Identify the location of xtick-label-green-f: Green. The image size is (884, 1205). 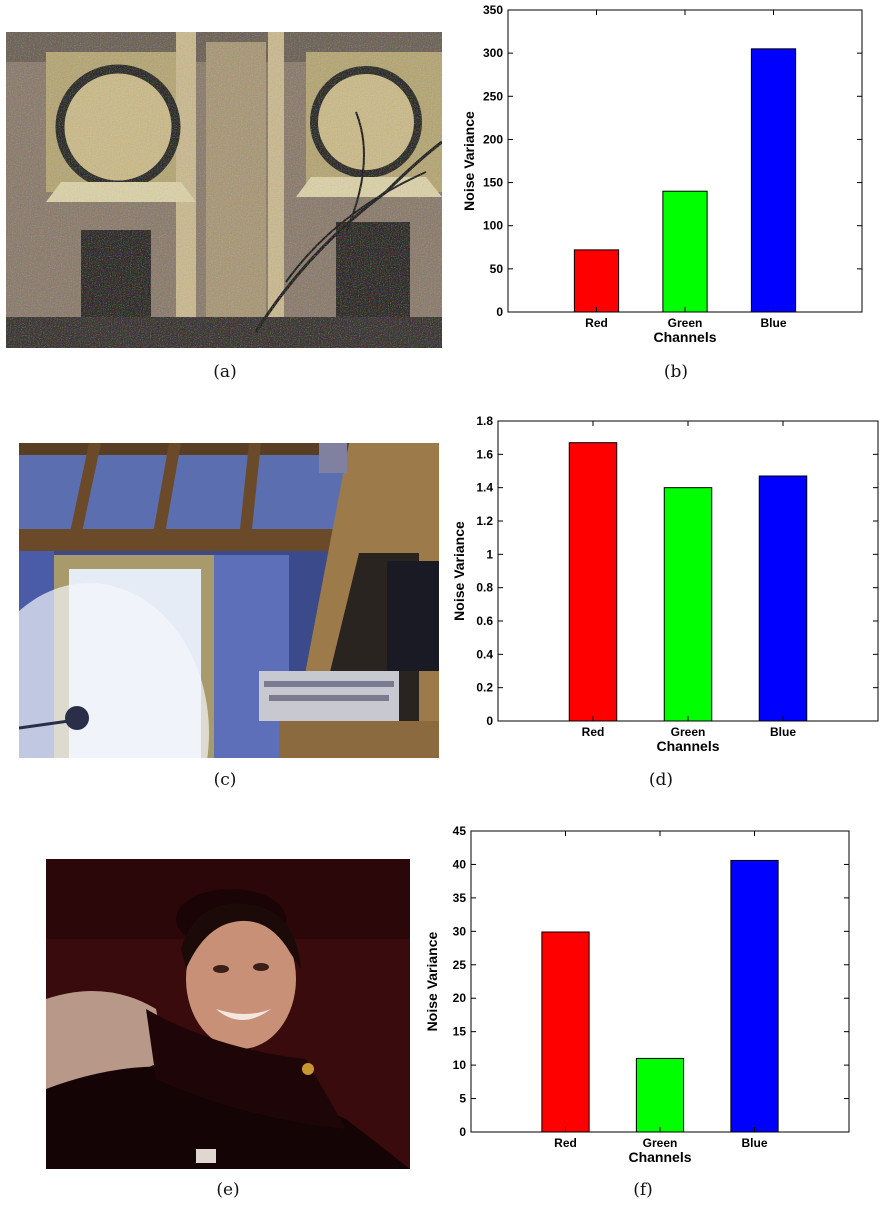
(660, 1143).